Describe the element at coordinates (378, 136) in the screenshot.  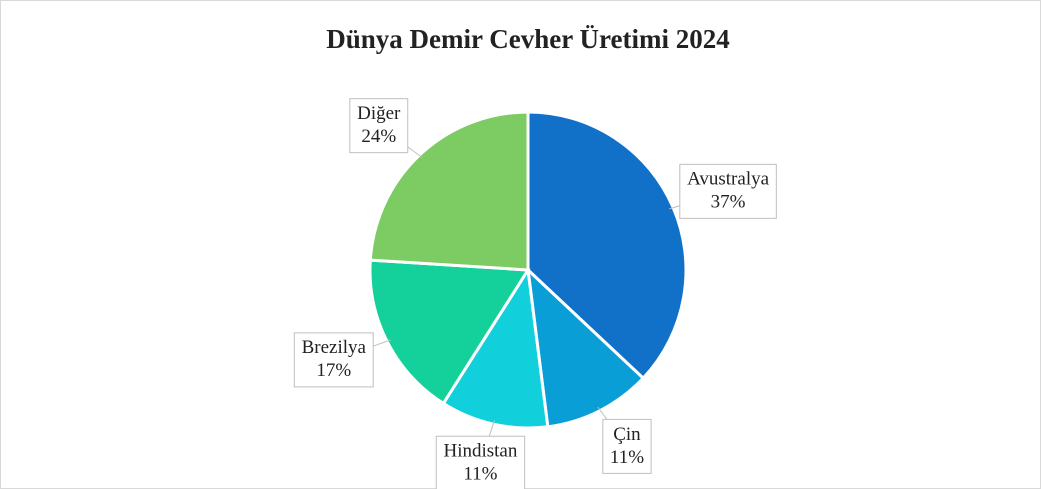
I see `label-value: 24%` at that location.